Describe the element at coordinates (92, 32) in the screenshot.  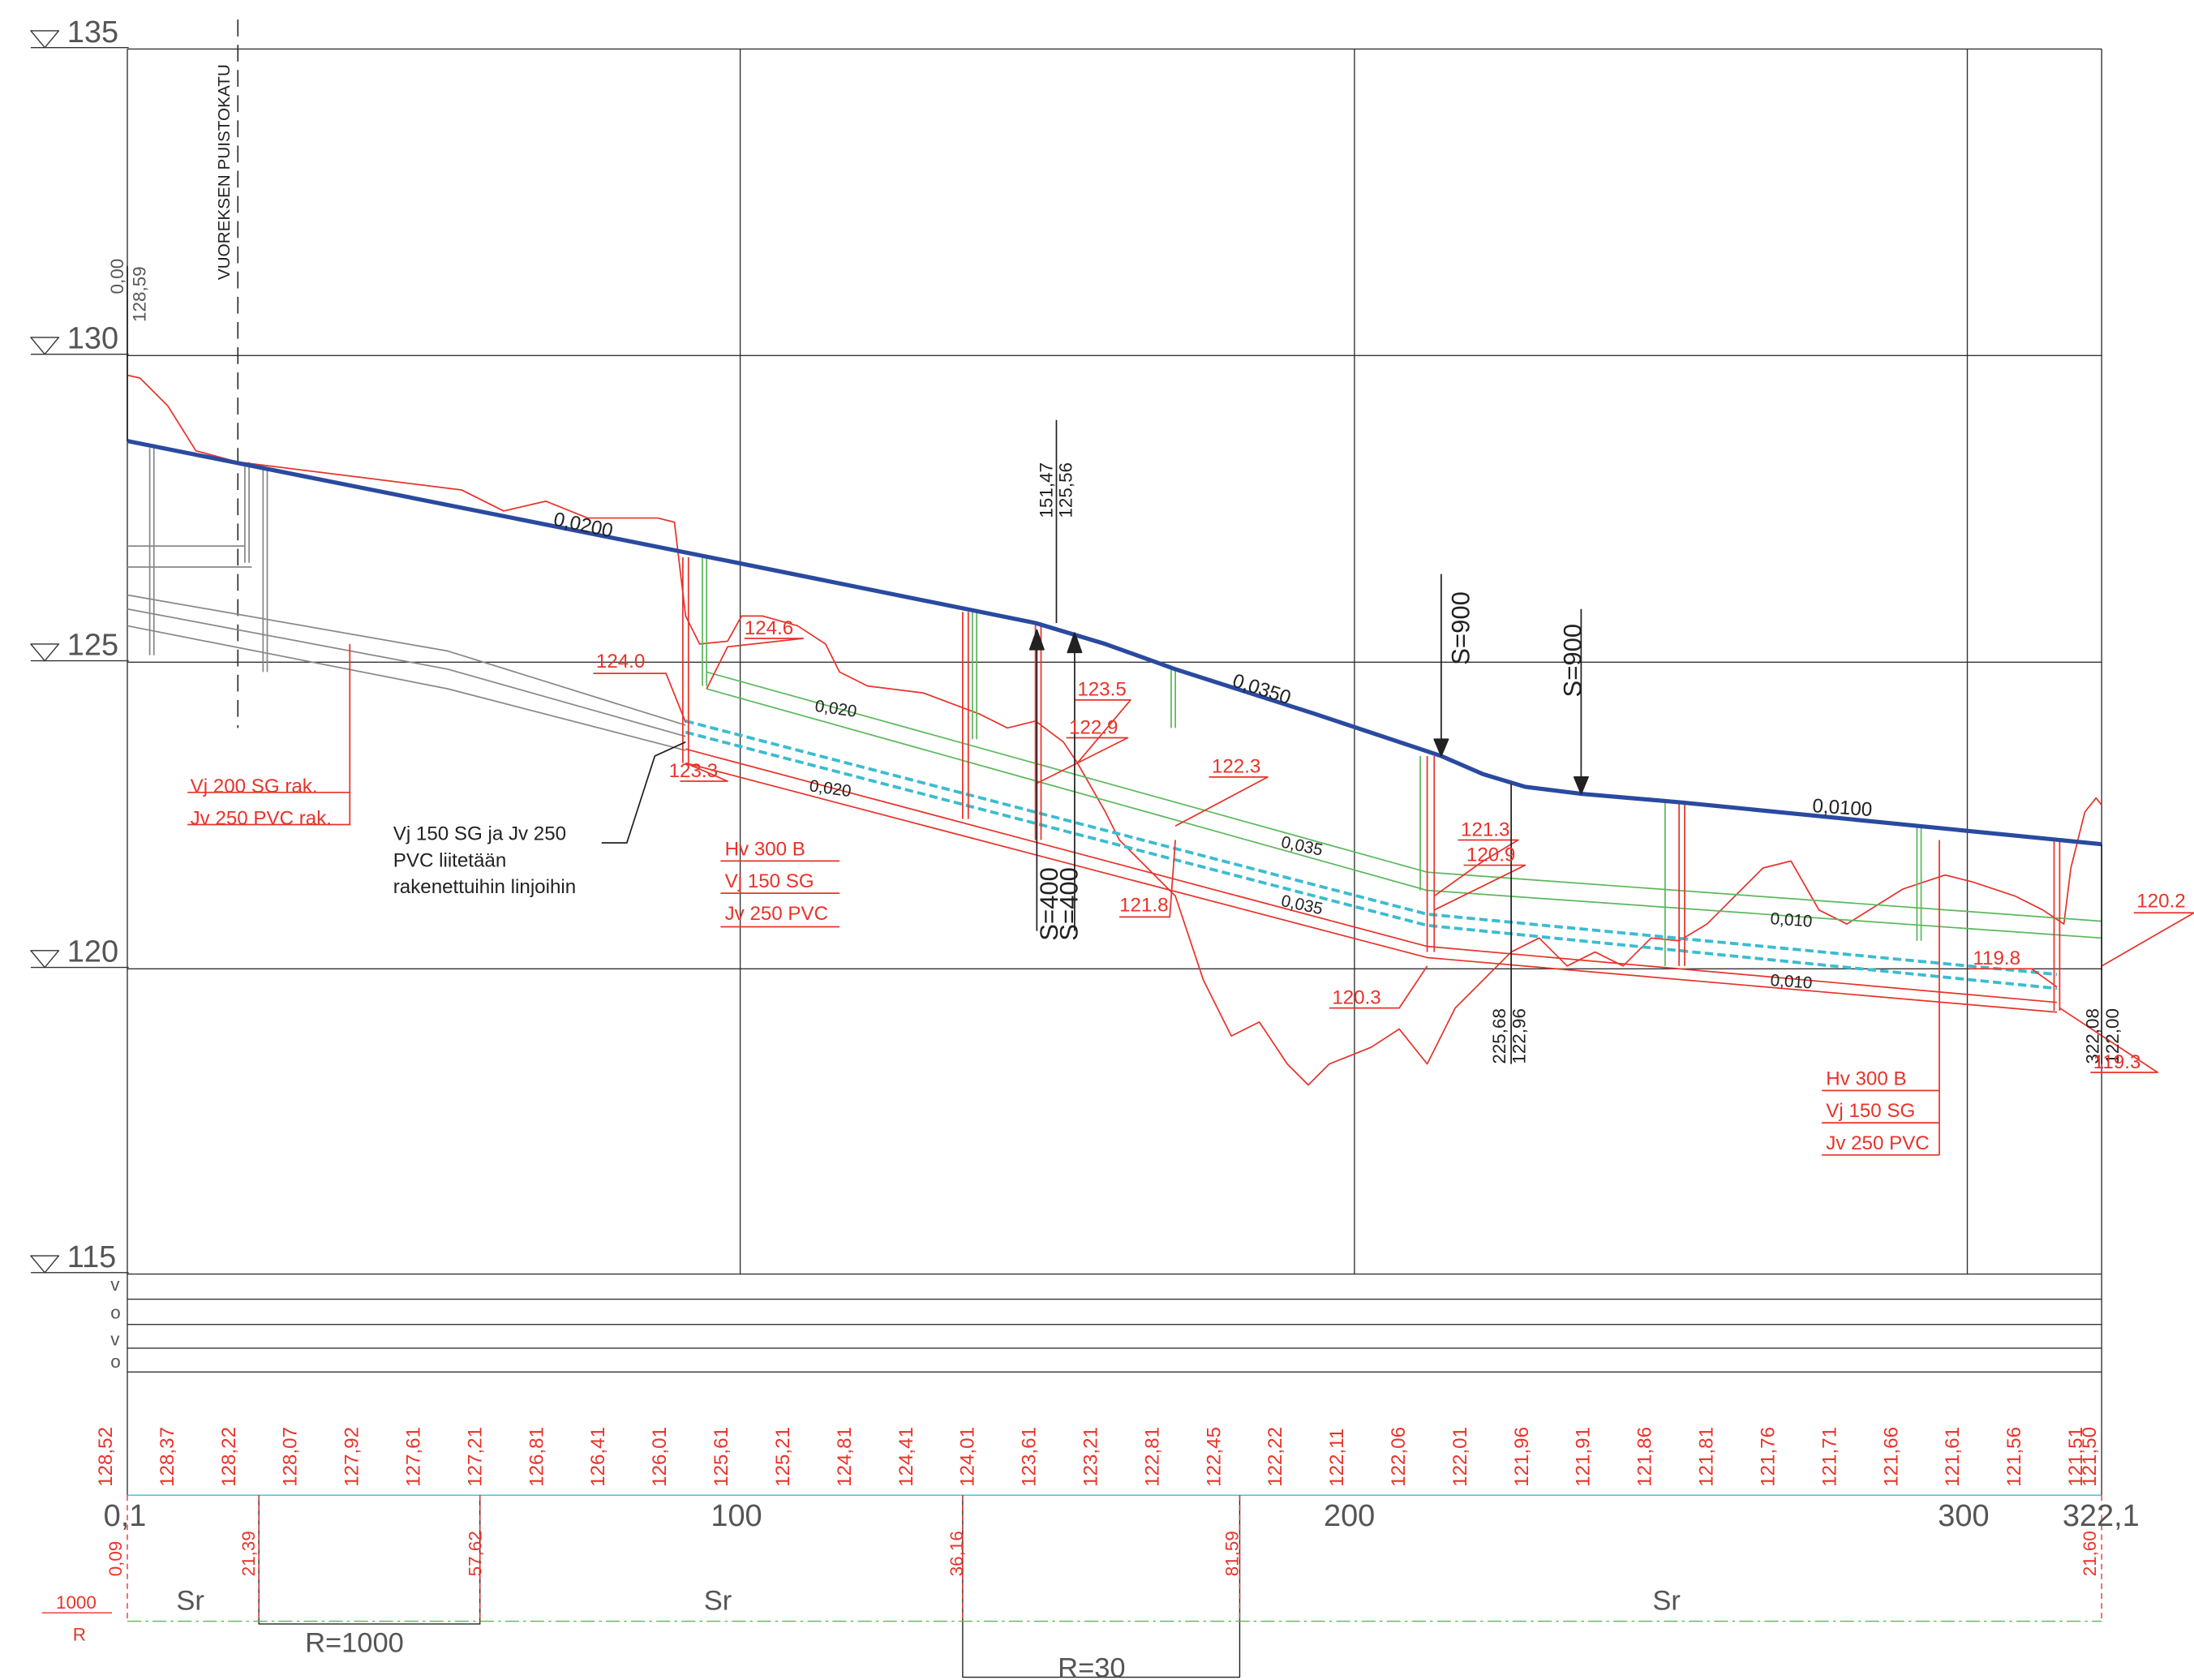
I see `elevation-mark: 135` at that location.